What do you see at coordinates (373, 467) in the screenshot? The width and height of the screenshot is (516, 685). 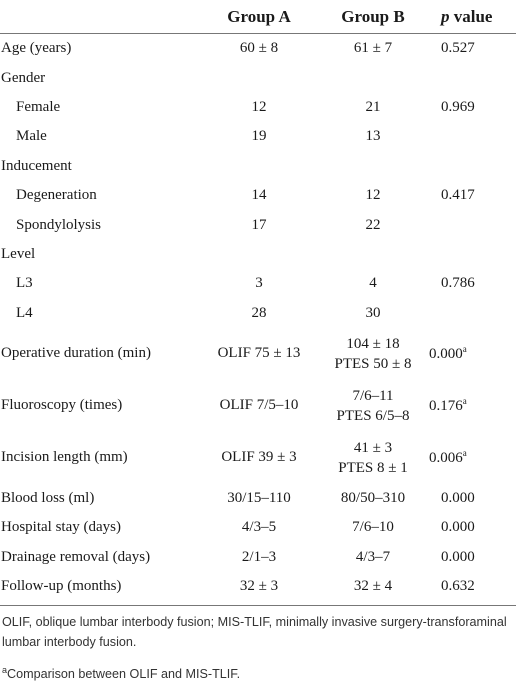 I see `cell-line: PTES 8 ± 1` at bounding box center [373, 467].